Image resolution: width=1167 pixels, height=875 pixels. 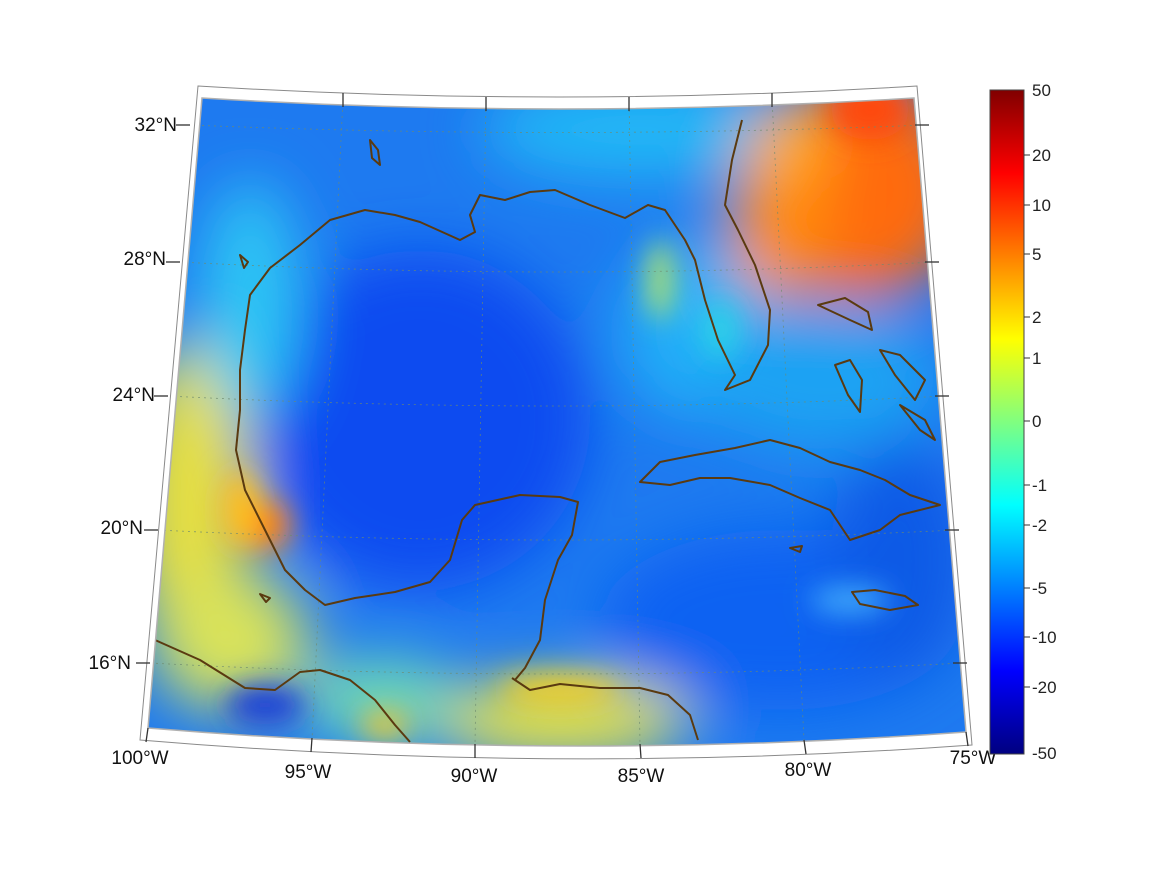 I want to click on lon-label-100w: 100°W, so click(x=139, y=758).